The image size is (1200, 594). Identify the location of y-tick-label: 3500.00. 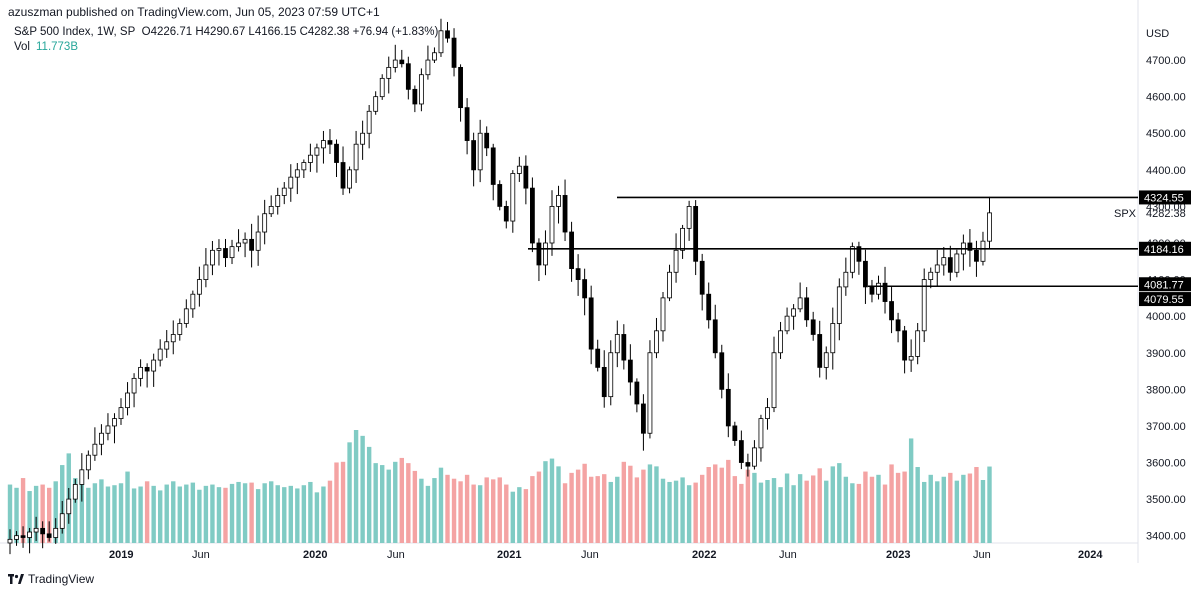
(1166, 500).